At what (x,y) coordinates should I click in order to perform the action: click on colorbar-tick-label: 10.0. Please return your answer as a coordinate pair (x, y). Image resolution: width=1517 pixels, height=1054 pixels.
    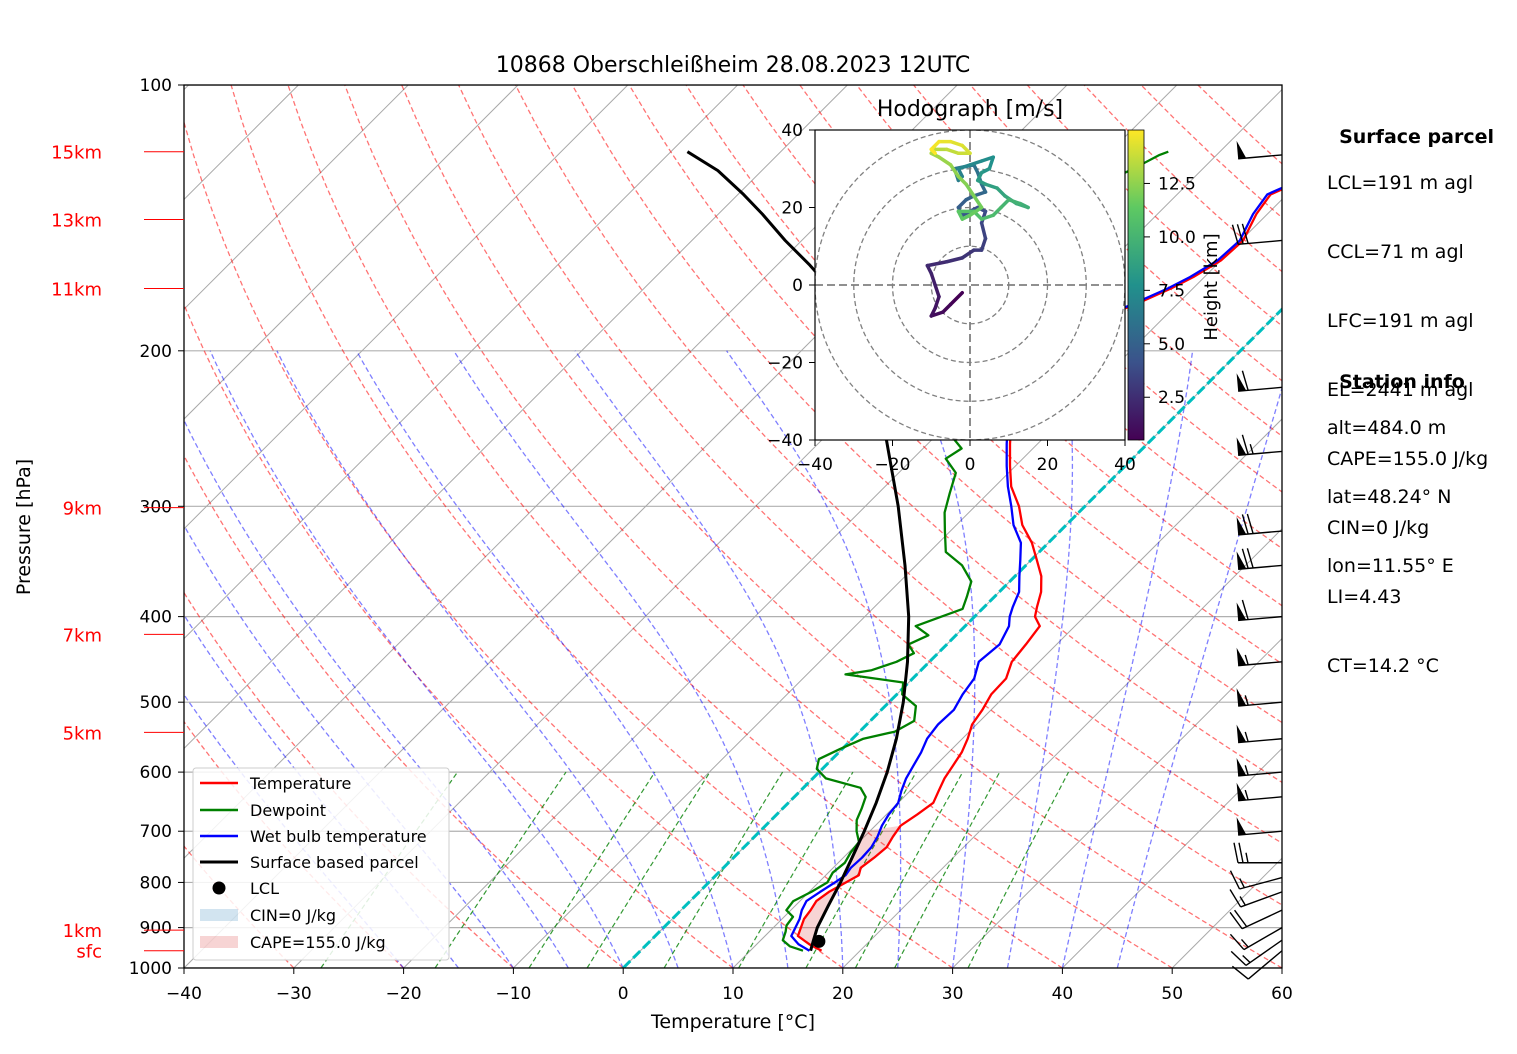
    Looking at the image, I should click on (1177, 238).